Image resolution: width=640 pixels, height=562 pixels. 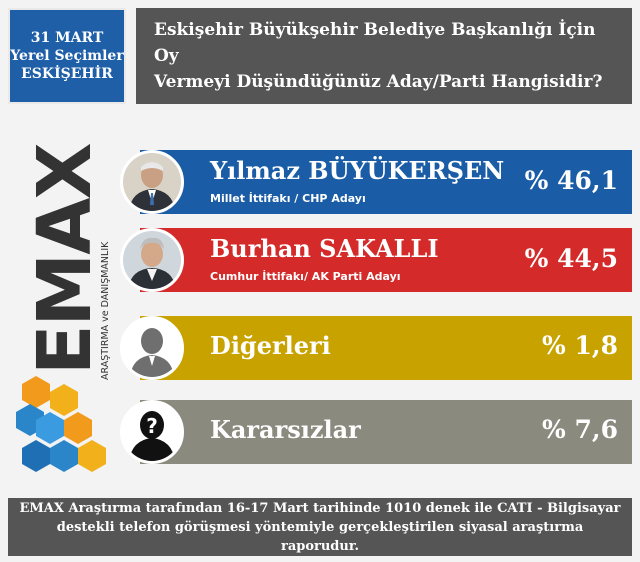 I want to click on percent-label-3: % 1,8, so click(x=580, y=345).